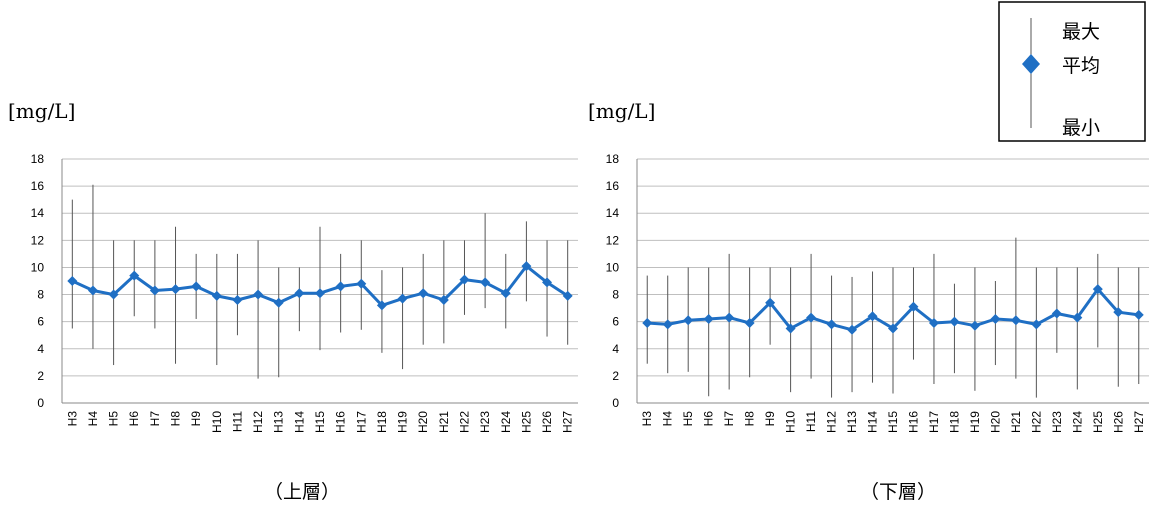 This screenshot has width=1153, height=509. Describe the element at coordinates (526, 422) in the screenshot. I see `x-tick-label: H25` at that location.